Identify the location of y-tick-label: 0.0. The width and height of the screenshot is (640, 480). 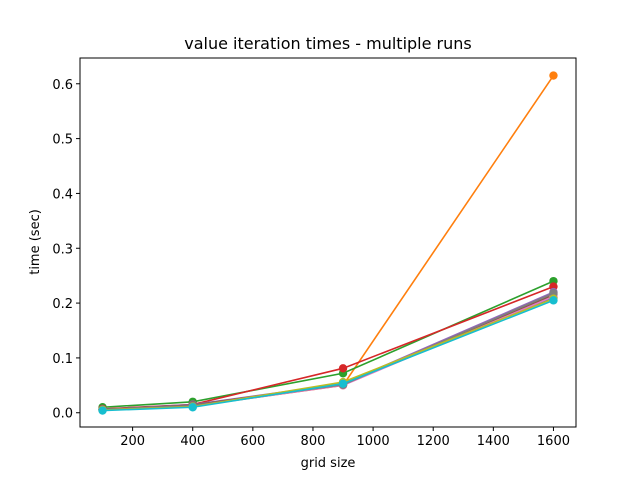
(62, 414).